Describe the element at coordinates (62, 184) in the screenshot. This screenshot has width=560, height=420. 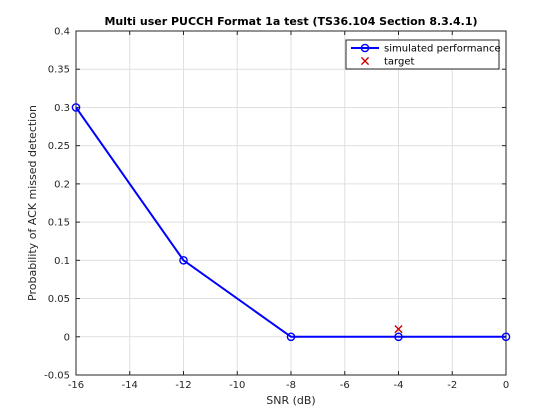
I see `y-tick-label: 0.2` at that location.